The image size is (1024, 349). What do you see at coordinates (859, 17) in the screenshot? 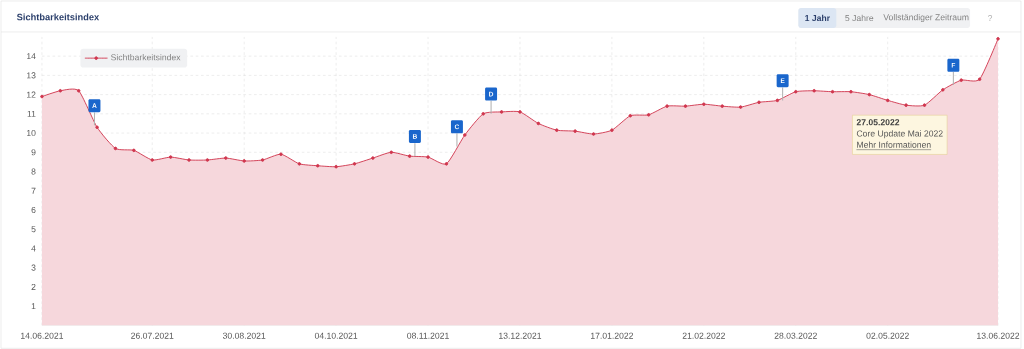
I see `text: 5 Jahre` at bounding box center [859, 17].